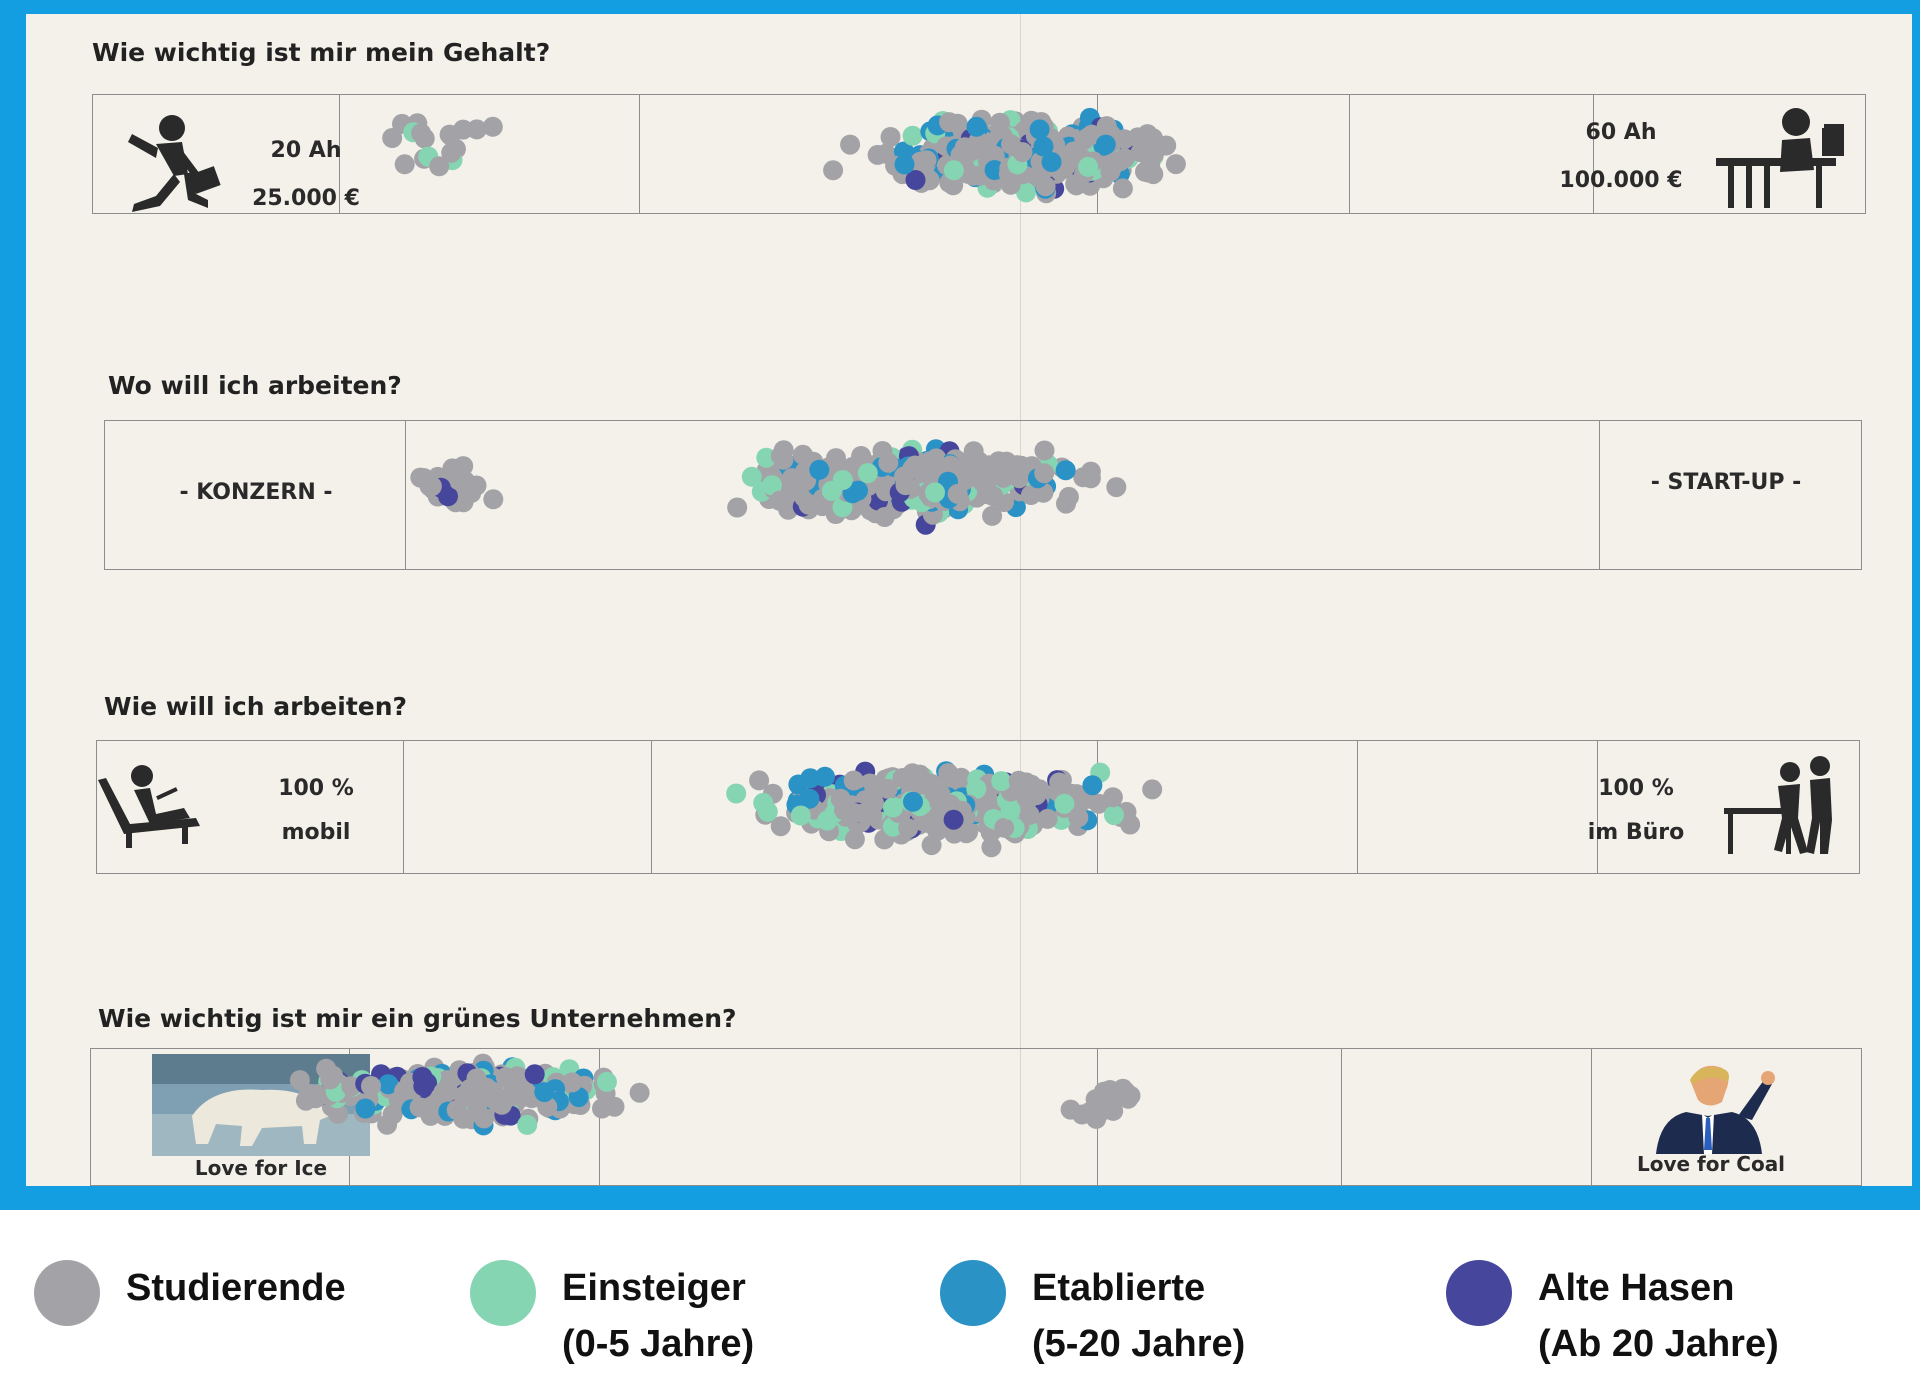 The width and height of the screenshot is (1920, 1400). Describe the element at coordinates (171, 166) in the screenshot. I see `running-businessman-icon` at that location.